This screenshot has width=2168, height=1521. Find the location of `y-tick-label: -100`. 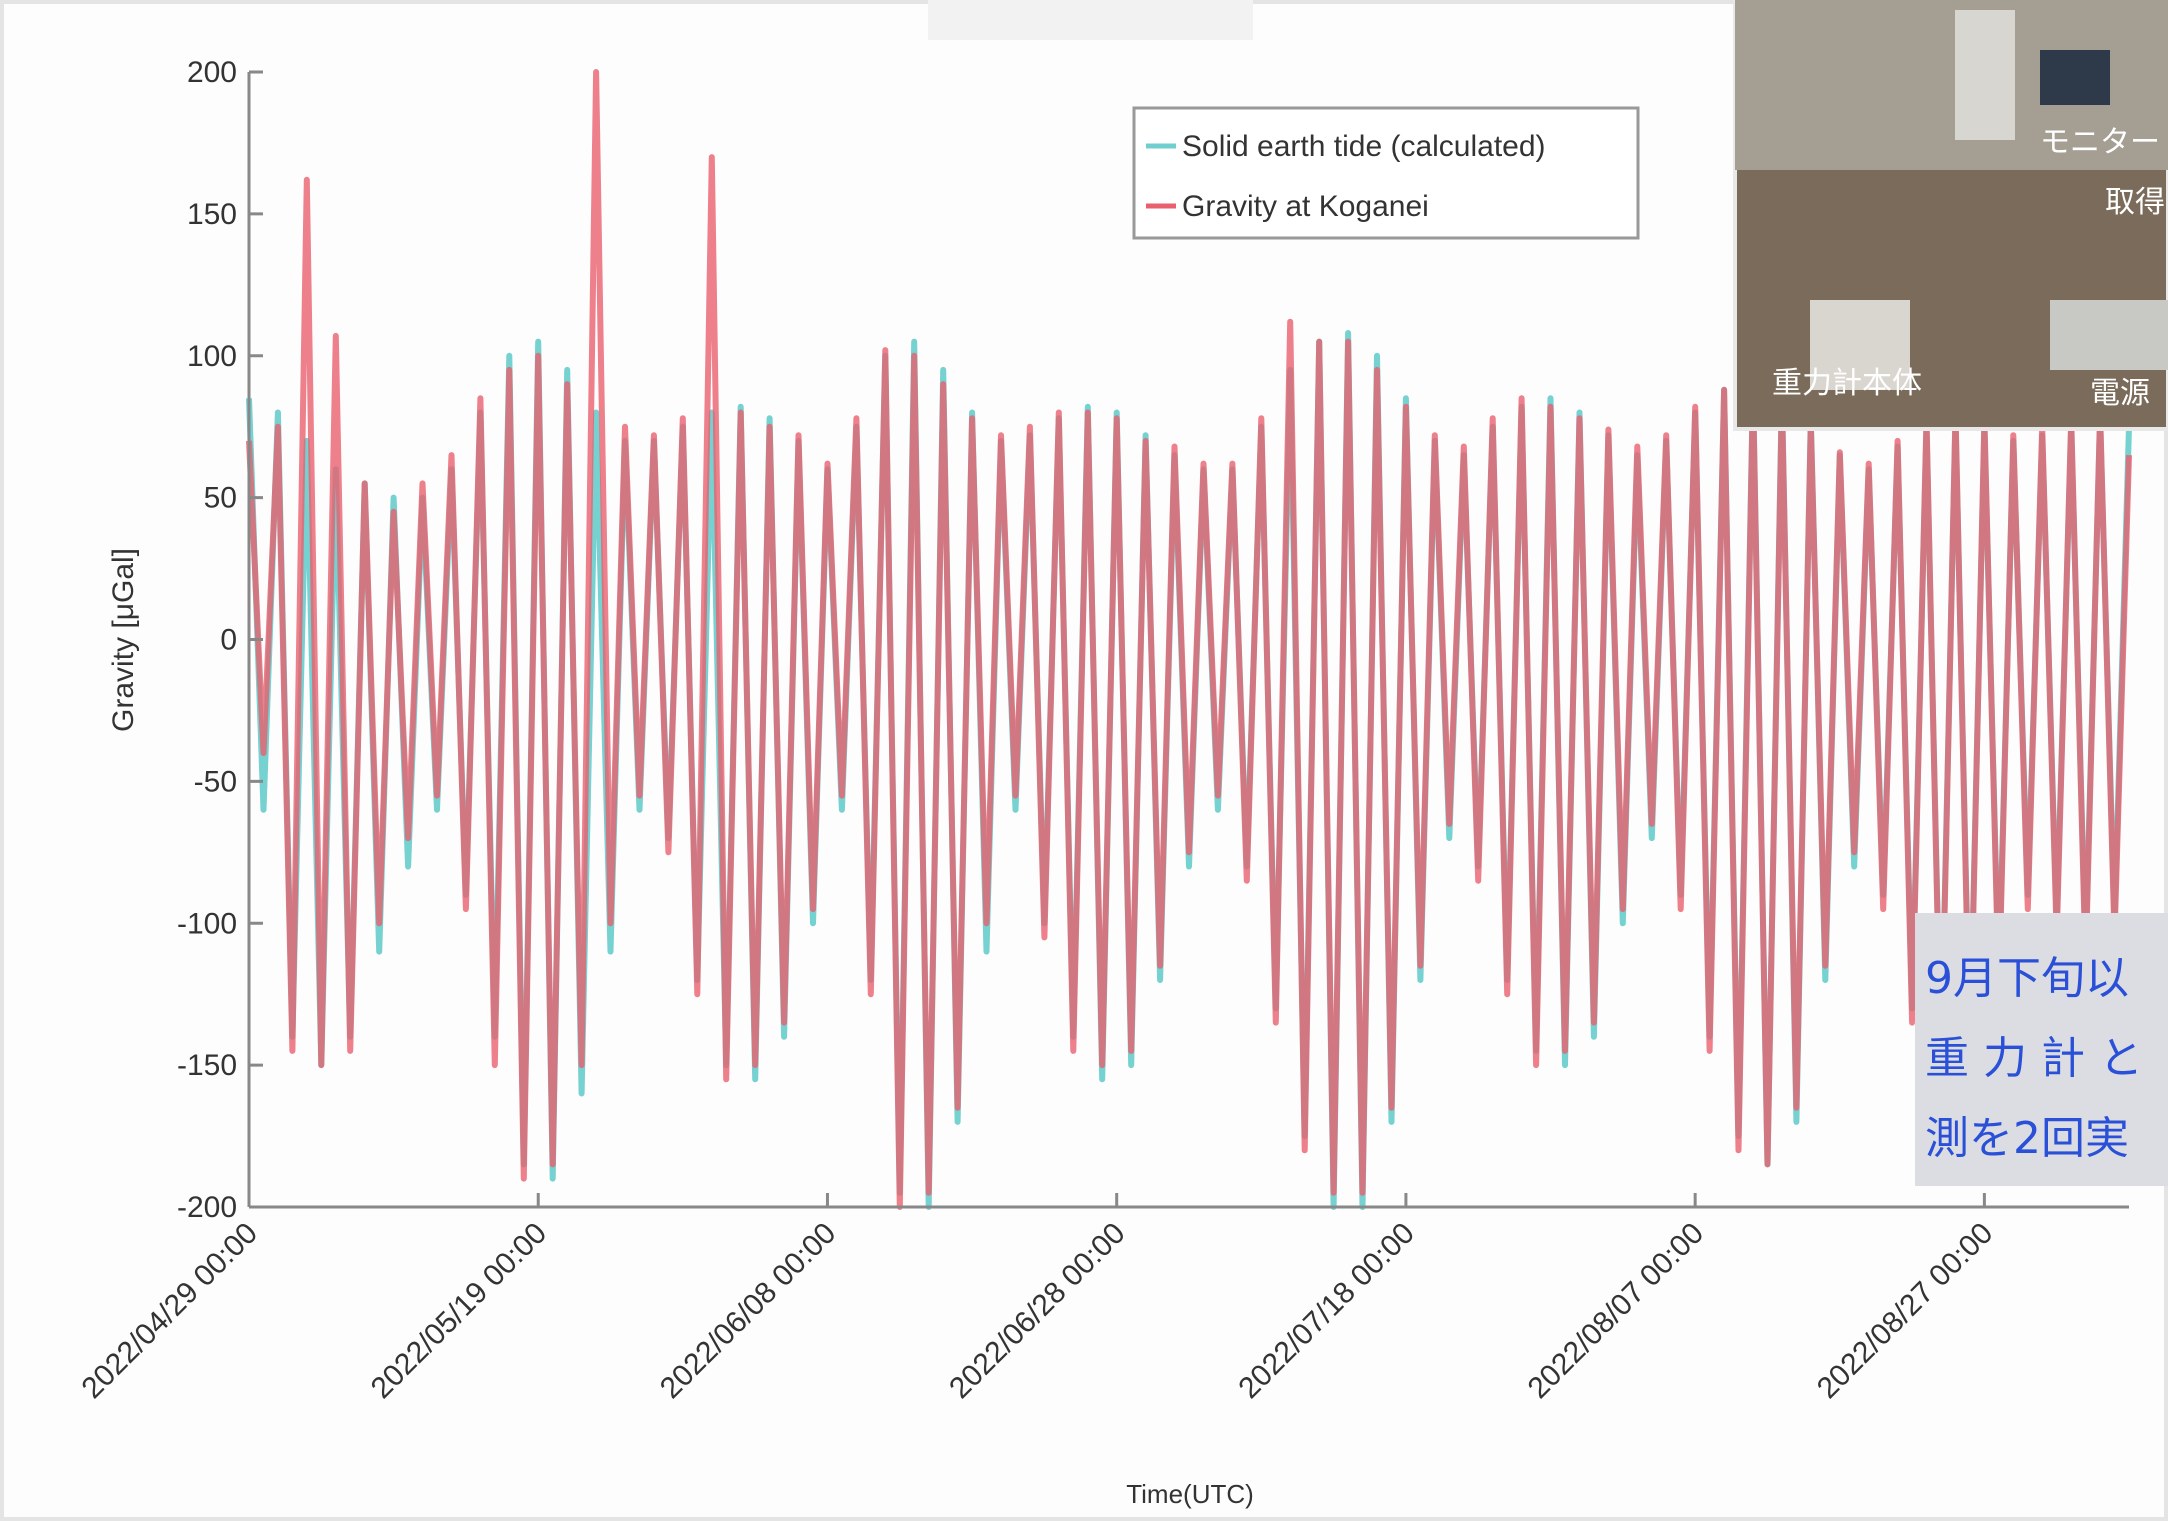

y-tick-label: -100 is located at coordinates (207, 923).